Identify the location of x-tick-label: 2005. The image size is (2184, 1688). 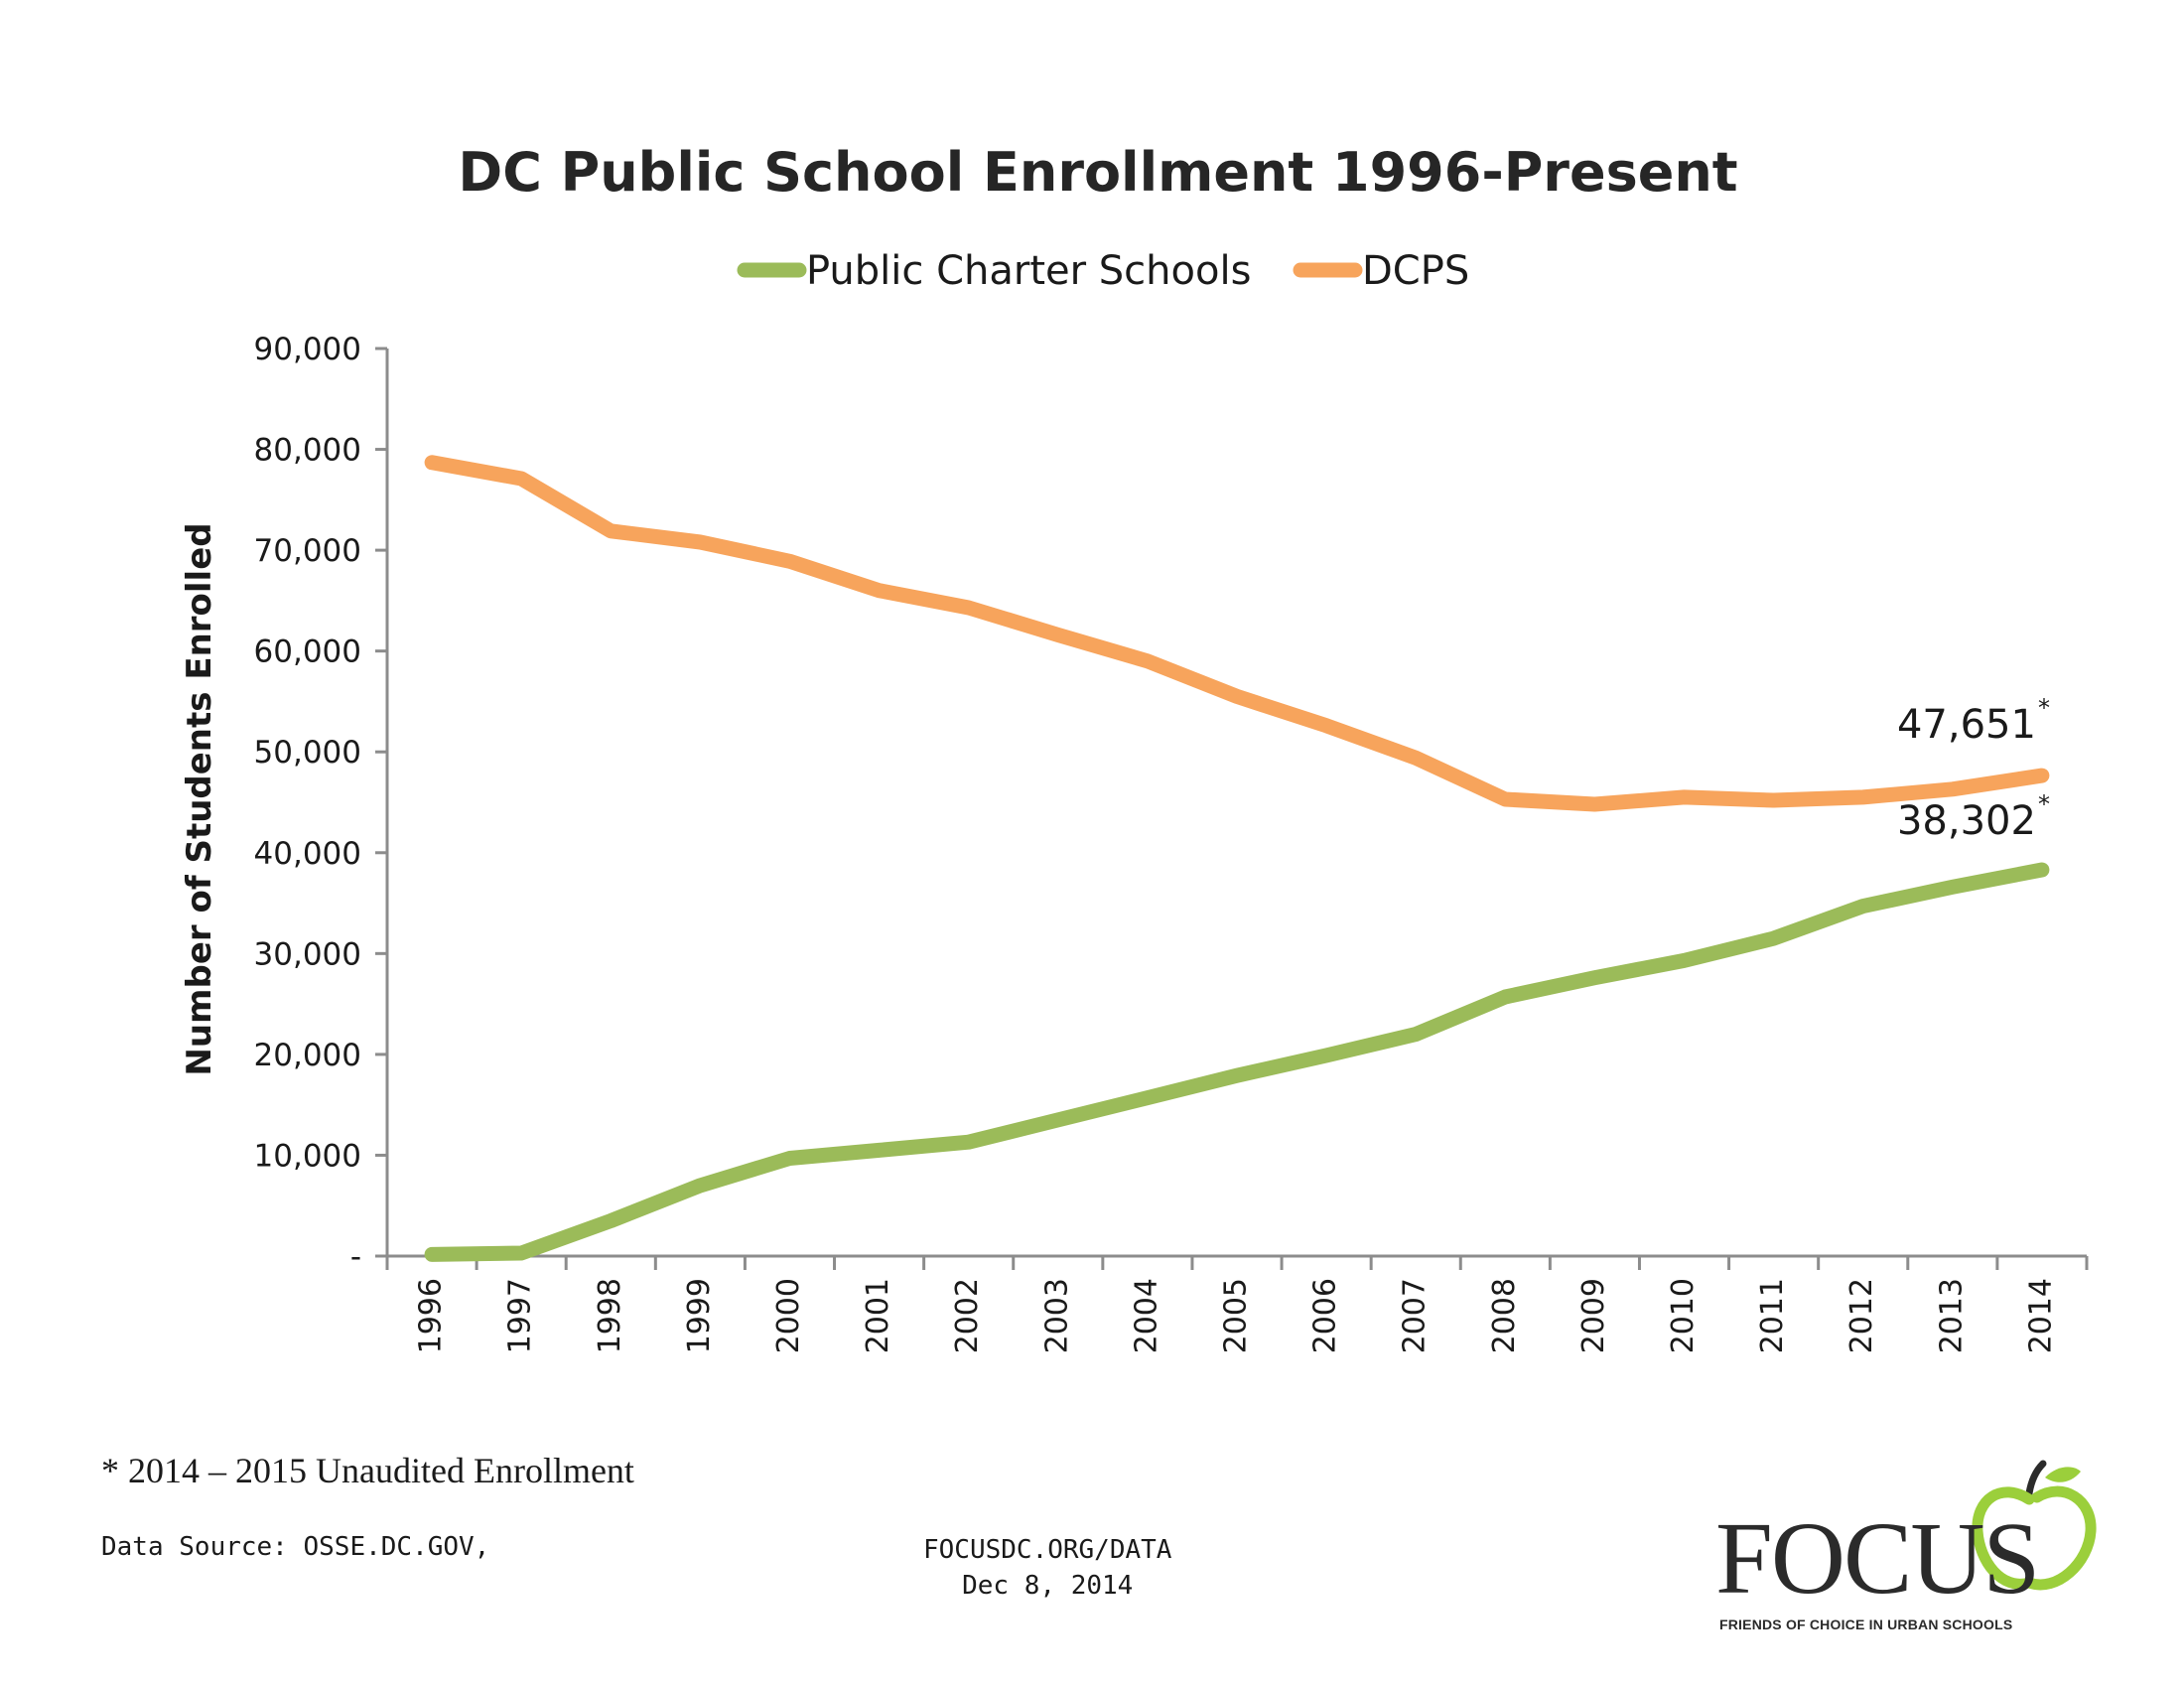
(1236, 1315).